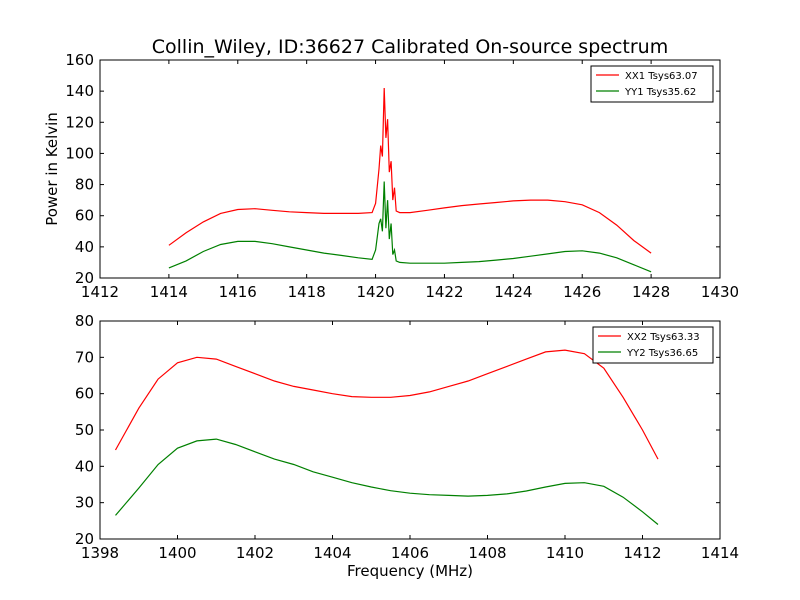 This screenshot has width=800, height=600. I want to click on x-tick-label: 1418, so click(307, 292).